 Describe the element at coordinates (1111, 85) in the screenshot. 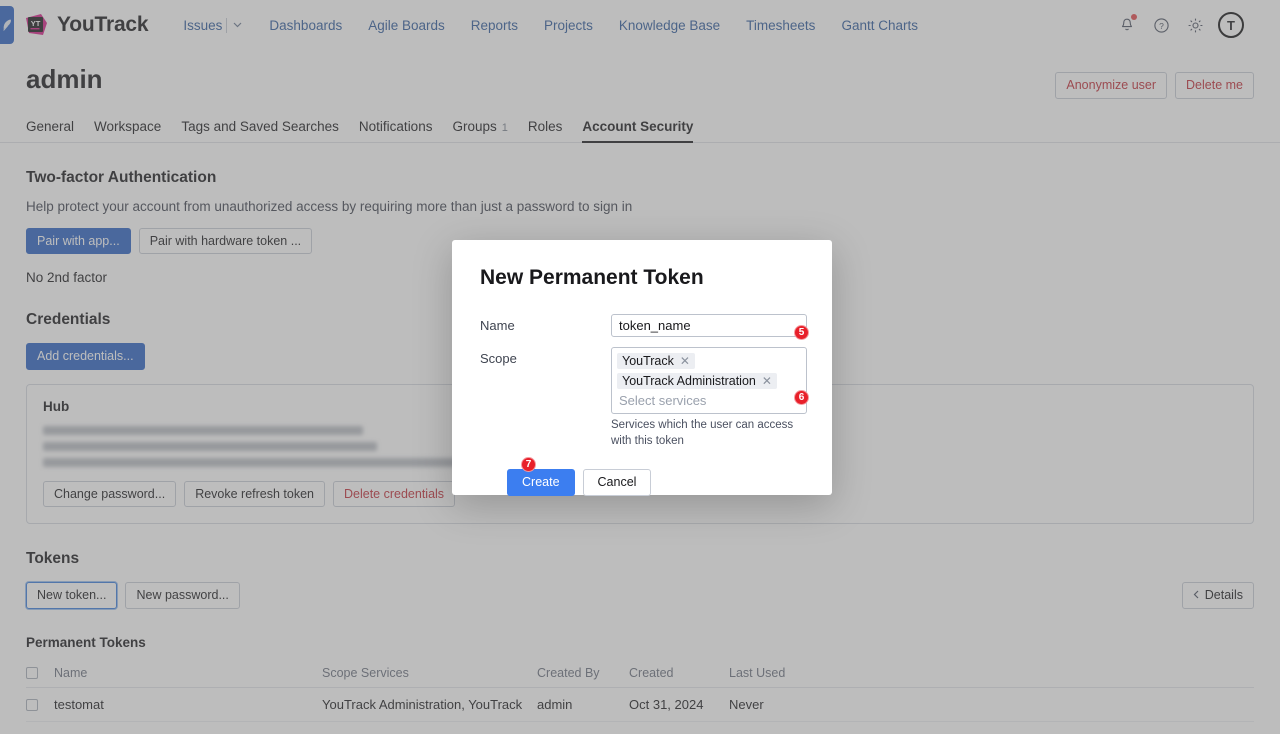

I see `anonymize-user-button: Anonymize user` at that location.